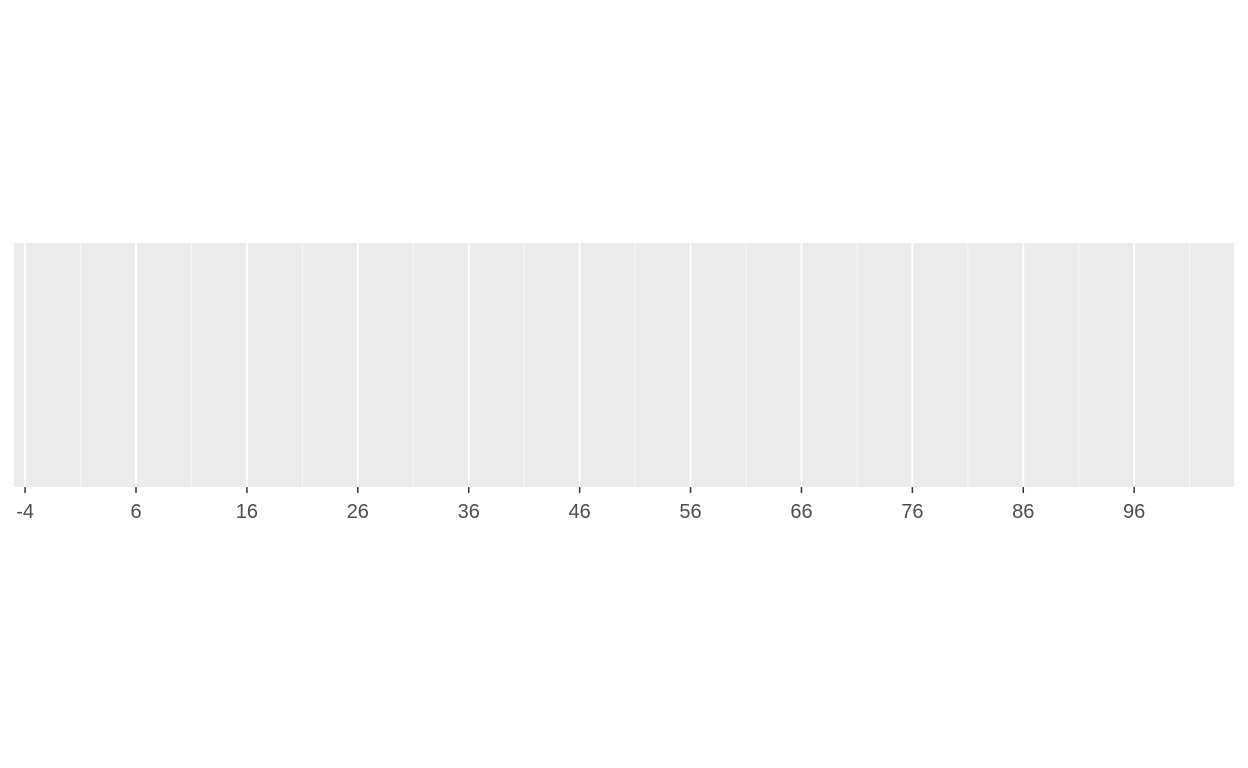 The width and height of the screenshot is (1248, 768). What do you see at coordinates (912, 512) in the screenshot?
I see `x-tick-label: 76` at bounding box center [912, 512].